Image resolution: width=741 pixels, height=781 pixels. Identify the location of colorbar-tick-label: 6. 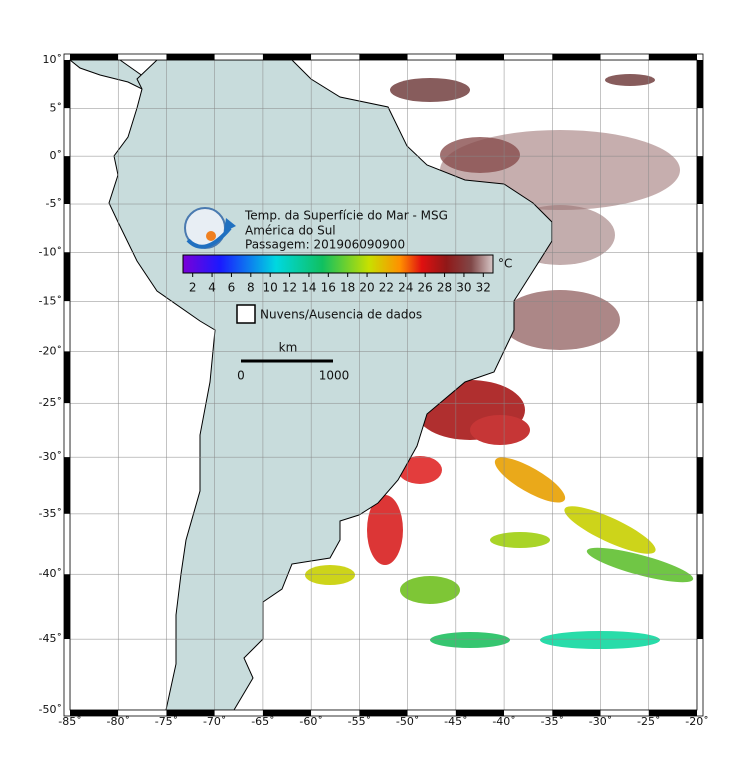
(232, 288).